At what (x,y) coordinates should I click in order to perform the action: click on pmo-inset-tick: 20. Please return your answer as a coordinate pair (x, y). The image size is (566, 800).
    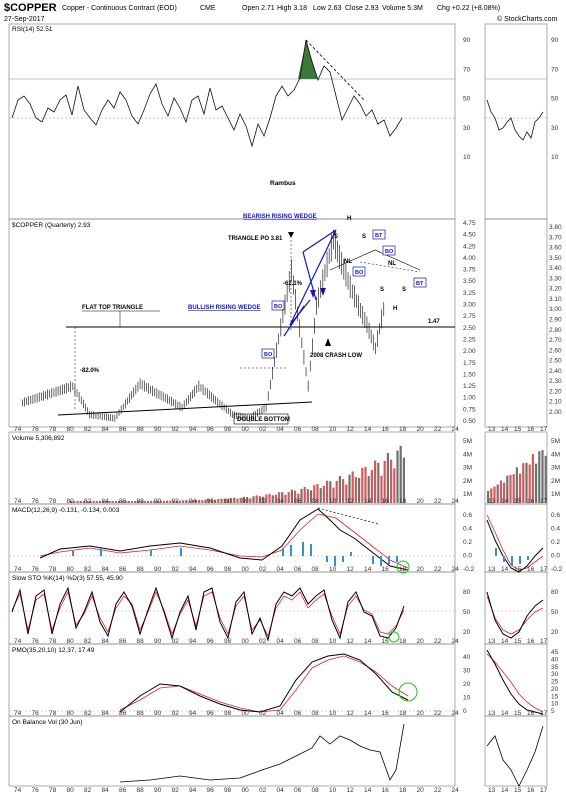
    Looking at the image, I should click on (555, 689).